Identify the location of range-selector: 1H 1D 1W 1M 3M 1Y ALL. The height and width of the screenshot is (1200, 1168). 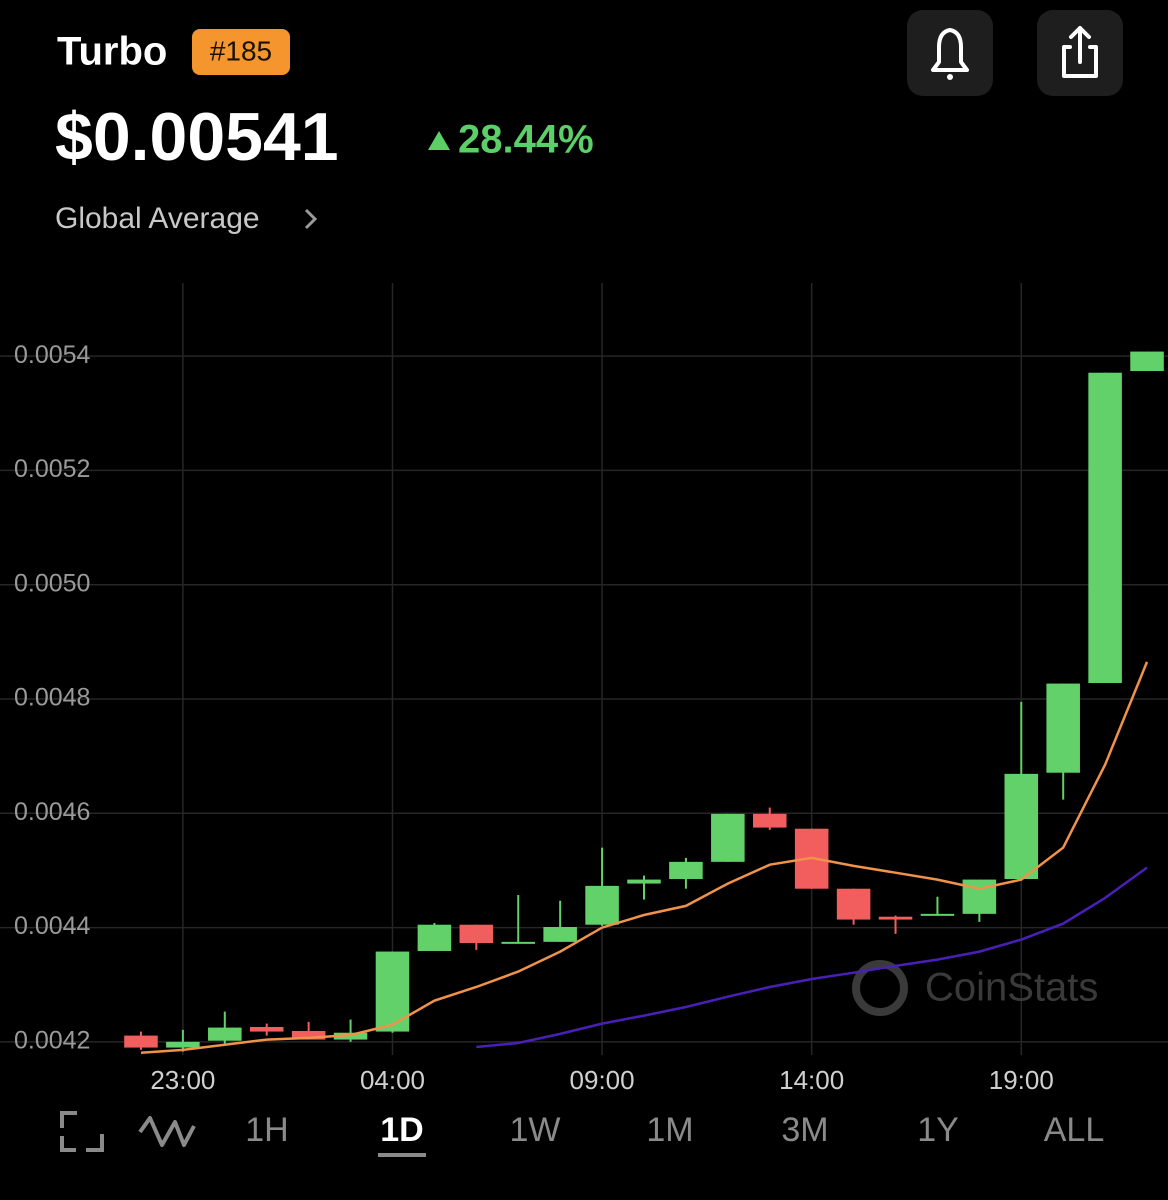
(674, 1134).